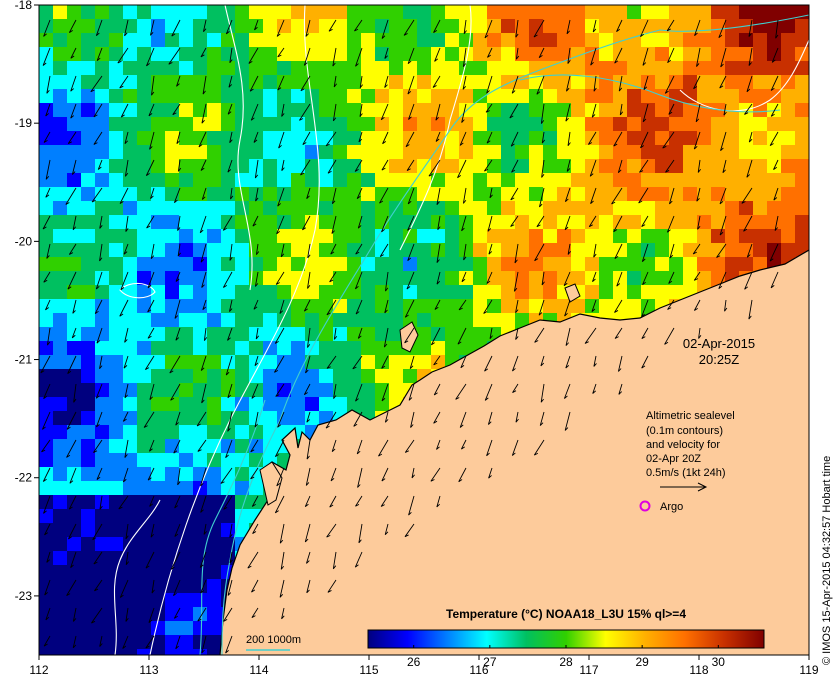 The image size is (840, 680). I want to click on x-tick-label: 112, so click(38, 670).